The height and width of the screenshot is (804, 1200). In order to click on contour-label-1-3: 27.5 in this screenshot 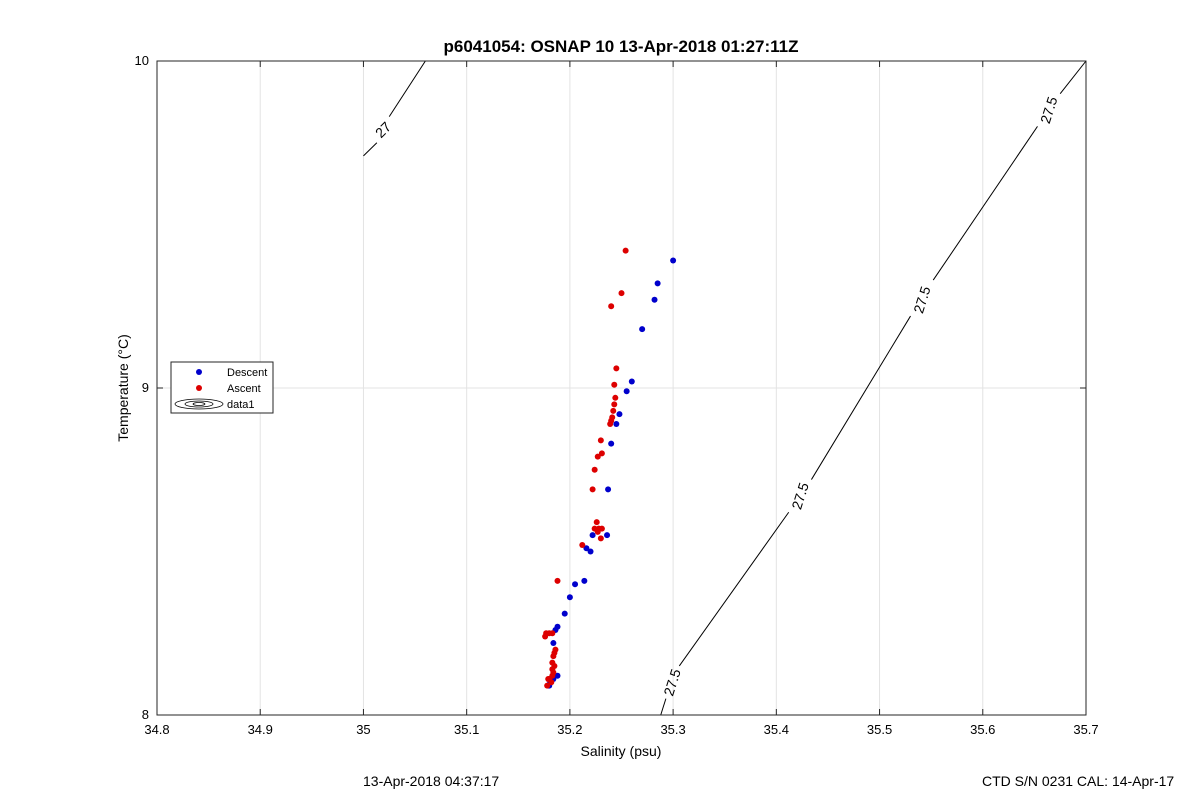, I will do `click(1049, 109)`.